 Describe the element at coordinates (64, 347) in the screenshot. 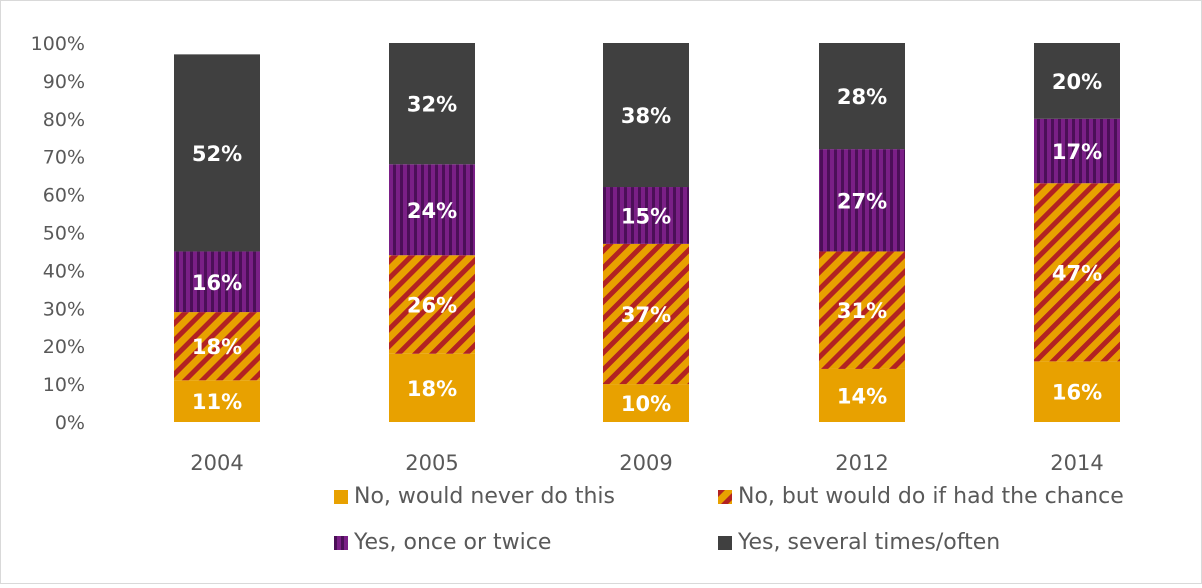

I see `y-tick-label: 20%` at that location.